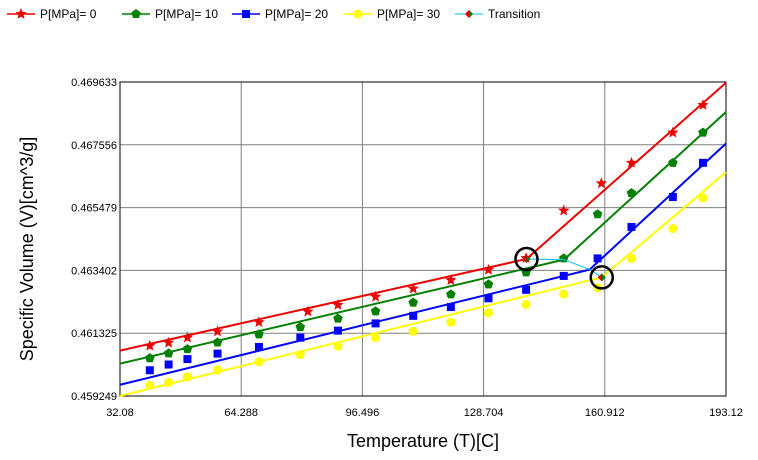 The height and width of the screenshot is (460, 758). What do you see at coordinates (241, 413) in the screenshot?
I see `x-tick-label: 64.288` at bounding box center [241, 413].